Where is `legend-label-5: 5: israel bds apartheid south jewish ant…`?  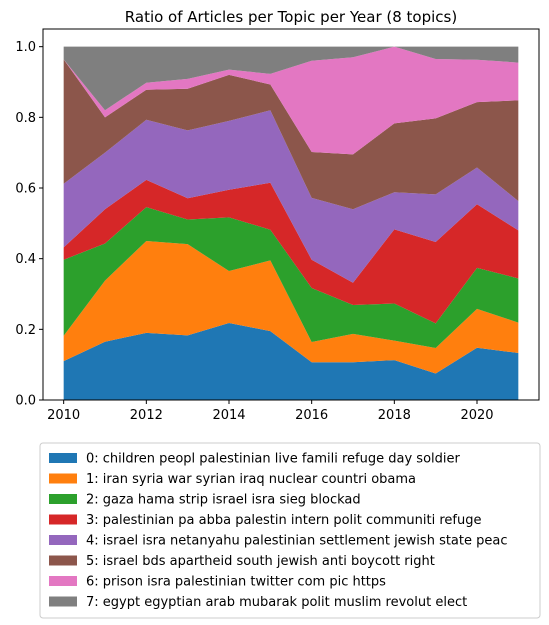 legend-label-5: 5: israel bds apartheid south jewish ant… is located at coordinates (260, 561).